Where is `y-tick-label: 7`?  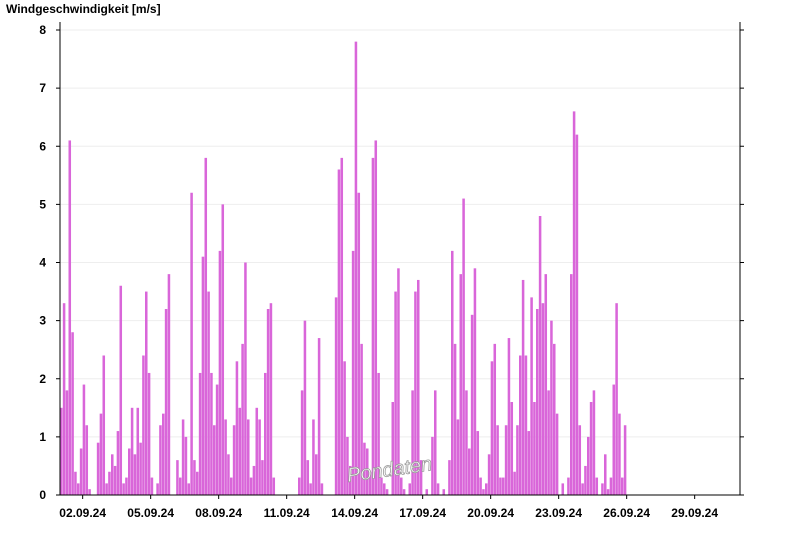 y-tick-label: 7 is located at coordinates (42, 88).